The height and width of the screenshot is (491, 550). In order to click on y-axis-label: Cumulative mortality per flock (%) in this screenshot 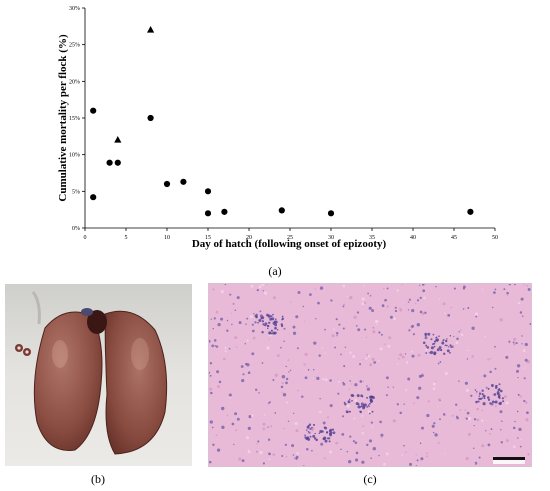, I will do `click(63, 118)`.